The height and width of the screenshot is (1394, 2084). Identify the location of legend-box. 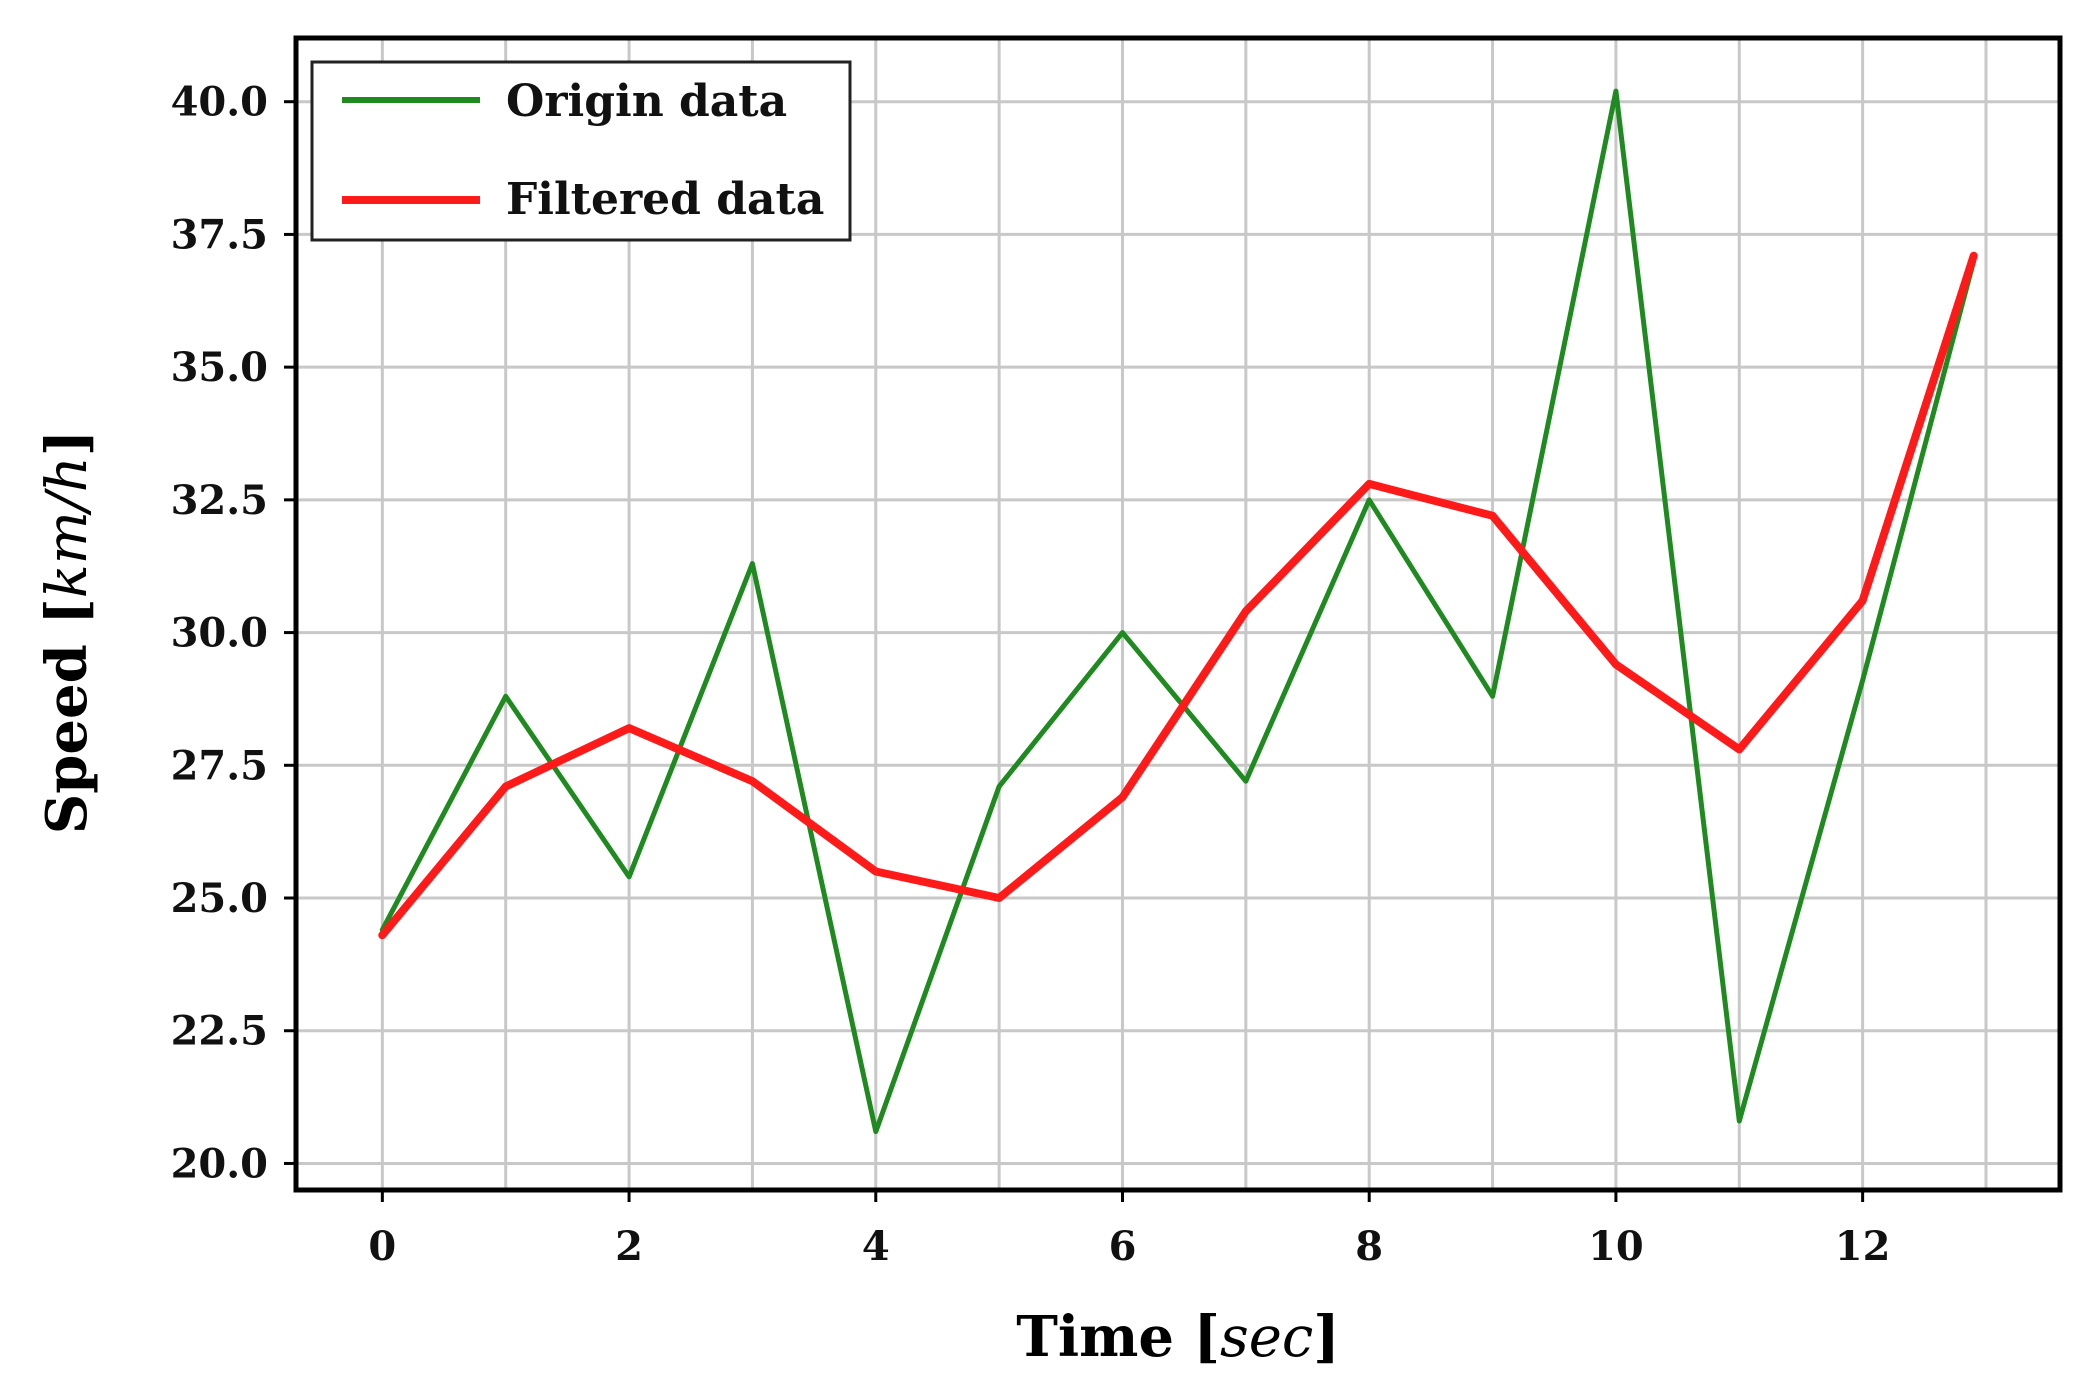
(581, 151).